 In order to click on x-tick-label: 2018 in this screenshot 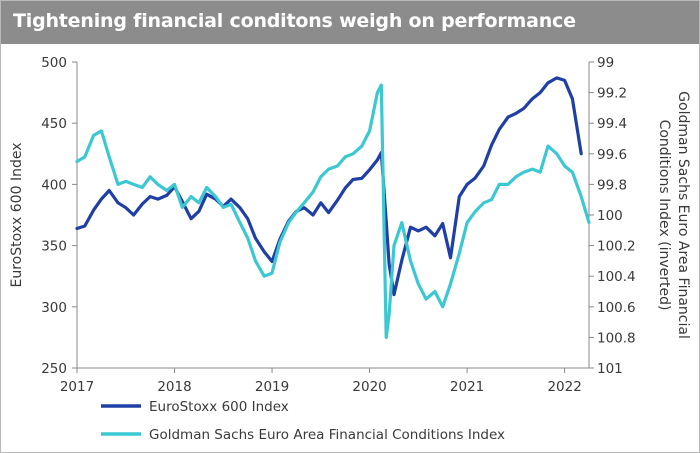, I will do `click(174, 387)`.